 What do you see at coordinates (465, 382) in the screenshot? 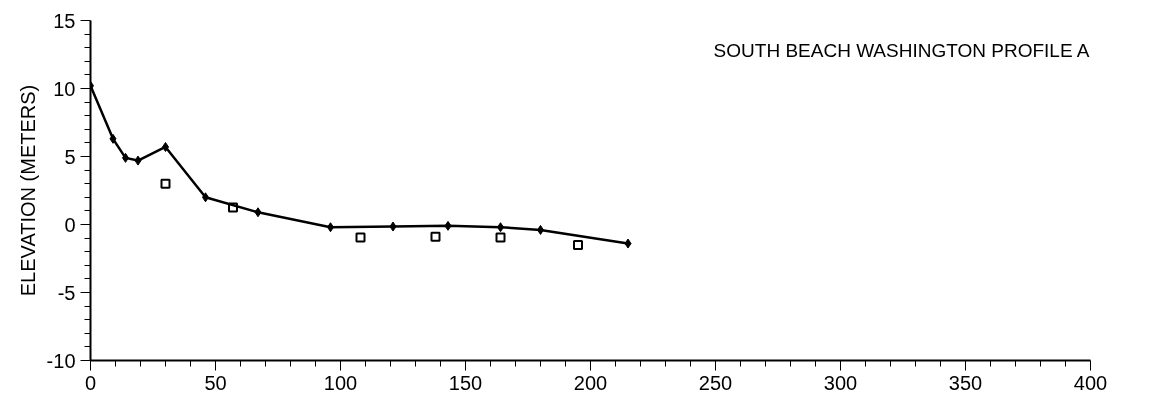
I see `x-tick-label: 150` at bounding box center [465, 382].